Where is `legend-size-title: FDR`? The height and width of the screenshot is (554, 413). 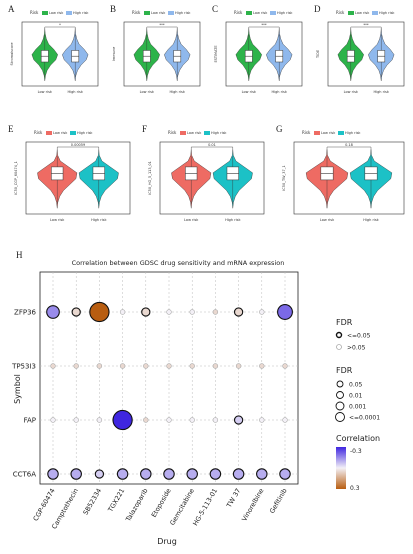 legend-size-title: FDR is located at coordinates (344, 370).